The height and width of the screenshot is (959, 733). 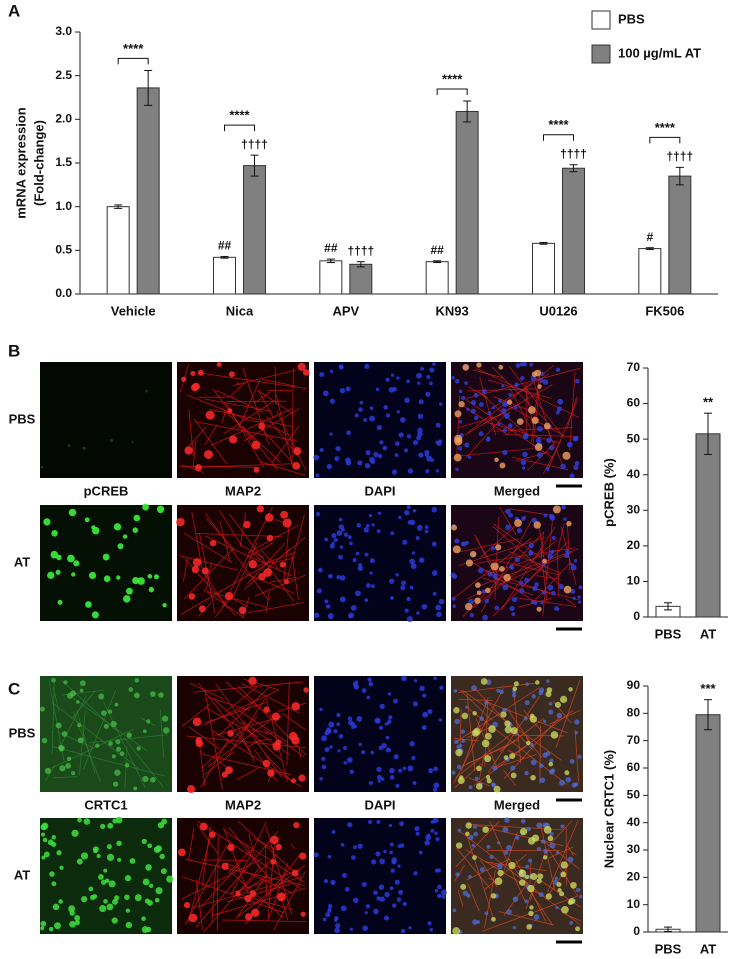 I want to click on micrograph, so click(x=517, y=420).